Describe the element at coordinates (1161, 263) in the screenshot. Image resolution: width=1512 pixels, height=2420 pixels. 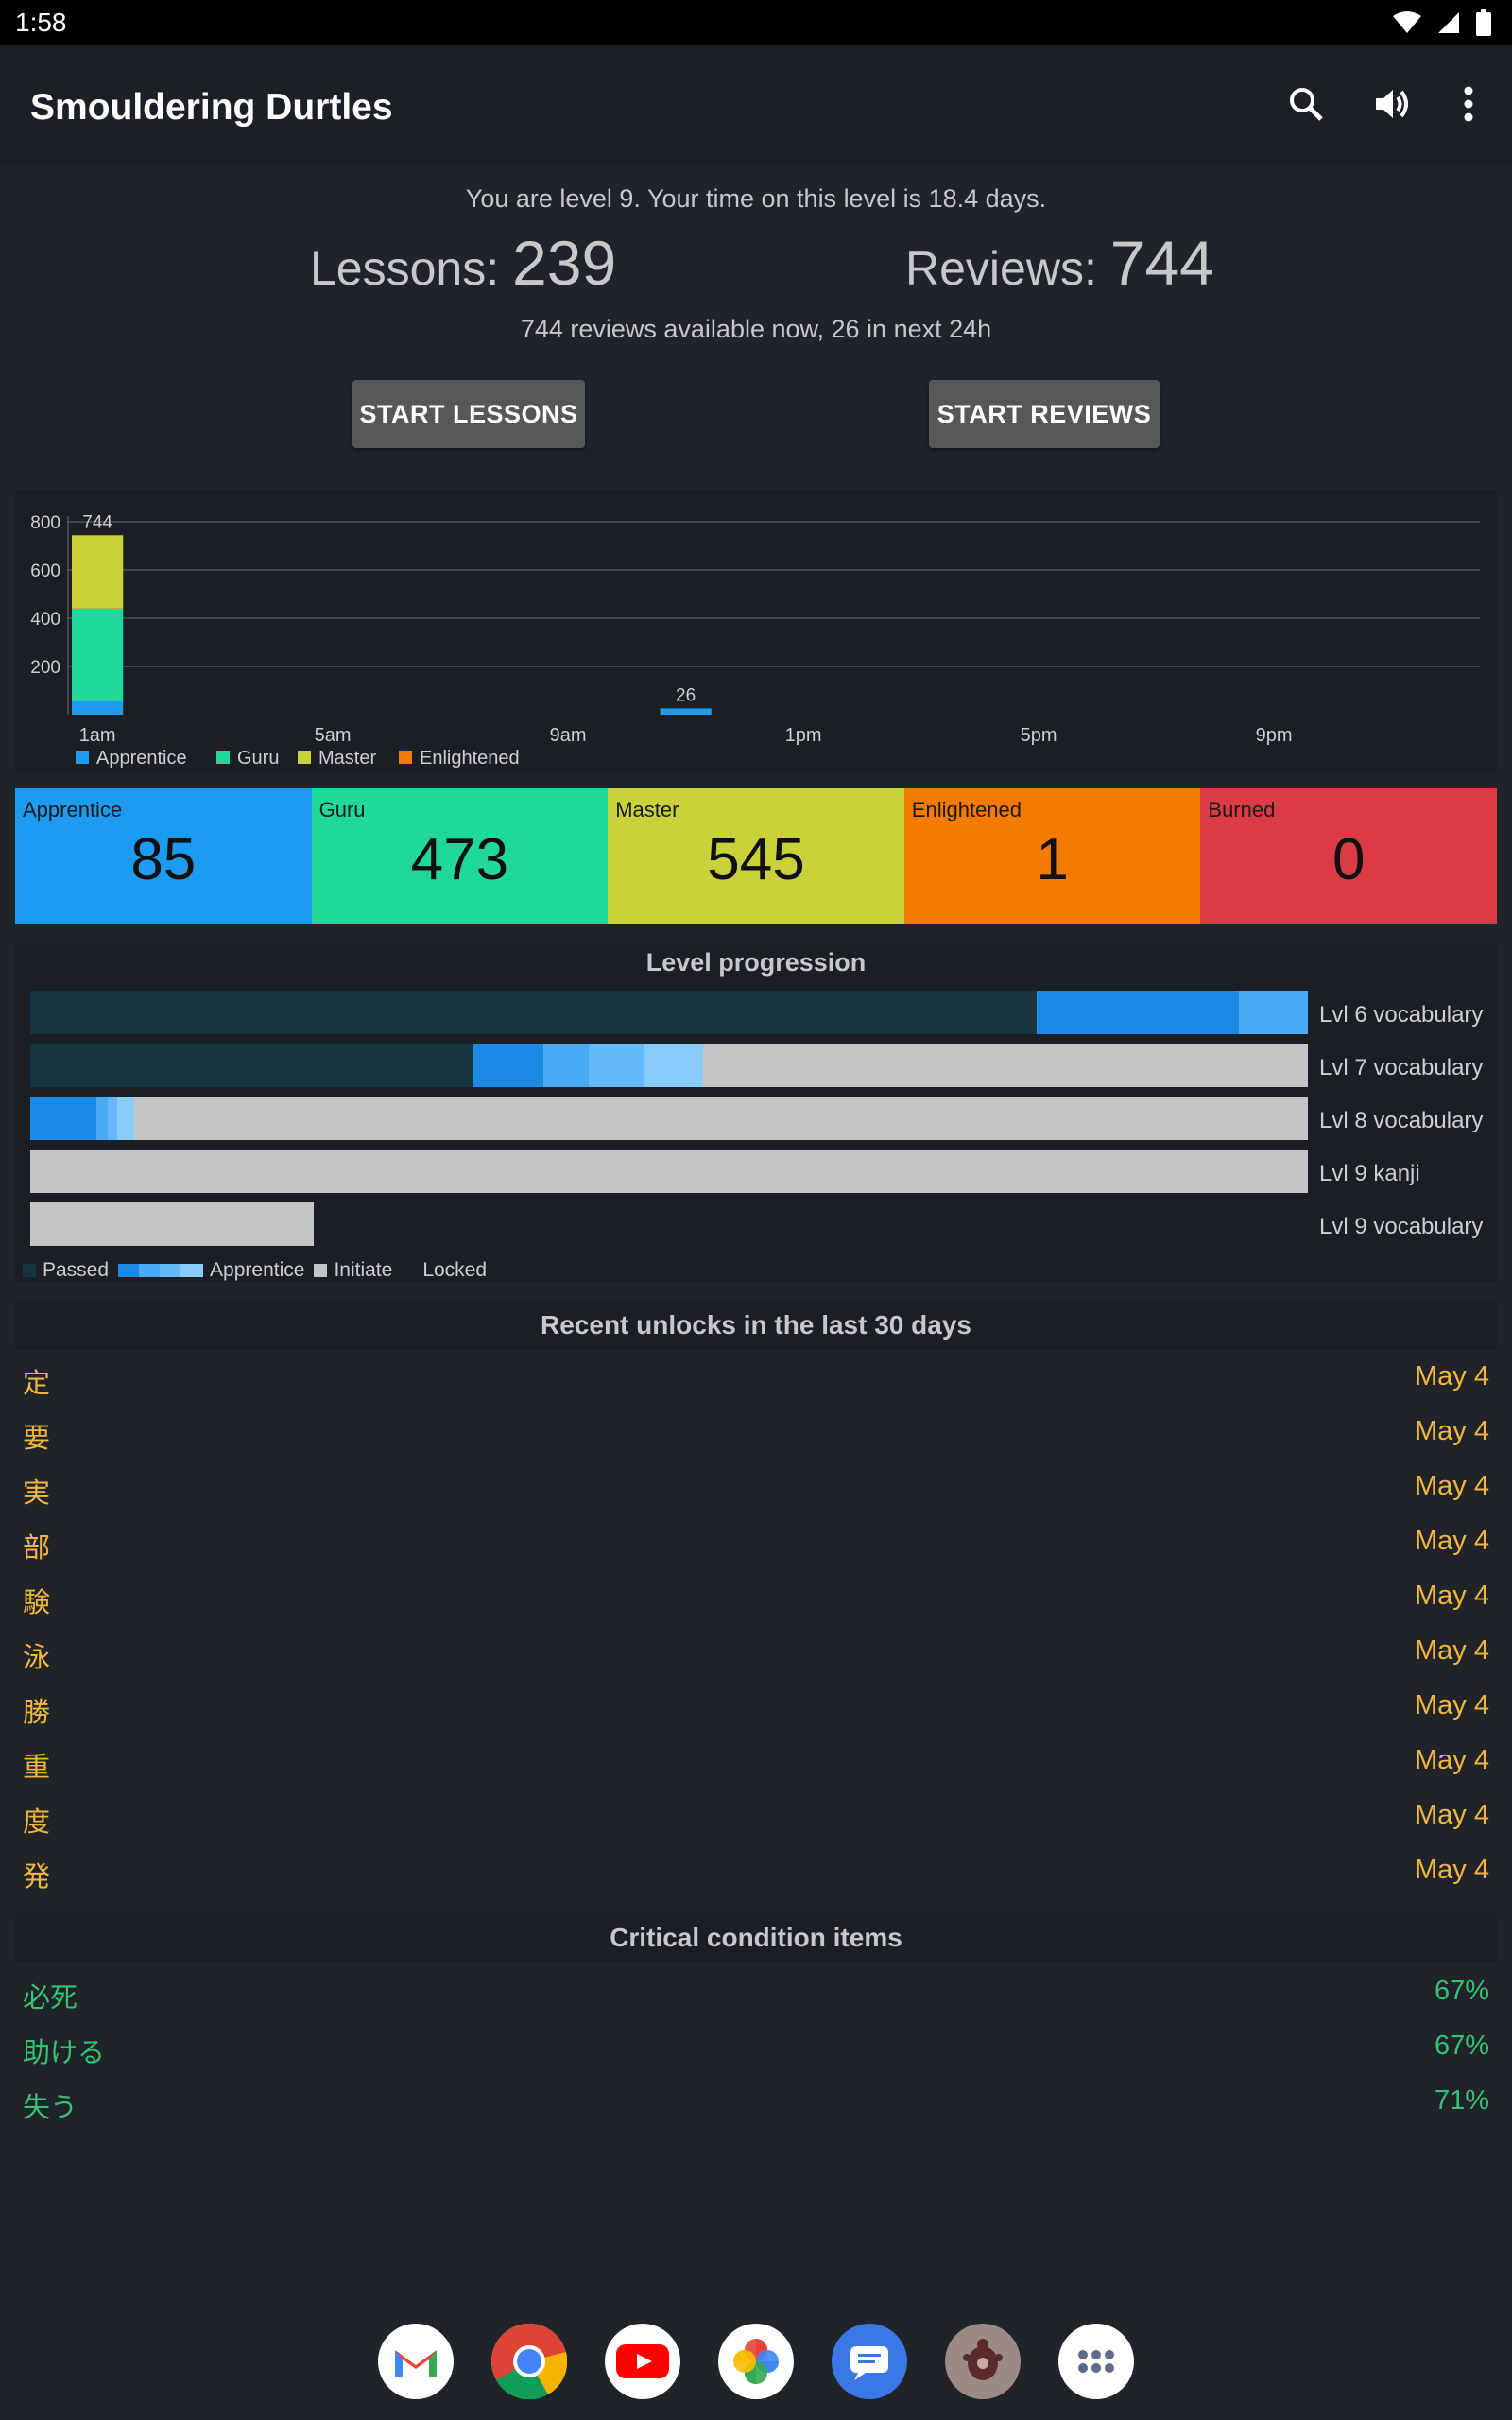
I see `reviews-count: 744` at that location.